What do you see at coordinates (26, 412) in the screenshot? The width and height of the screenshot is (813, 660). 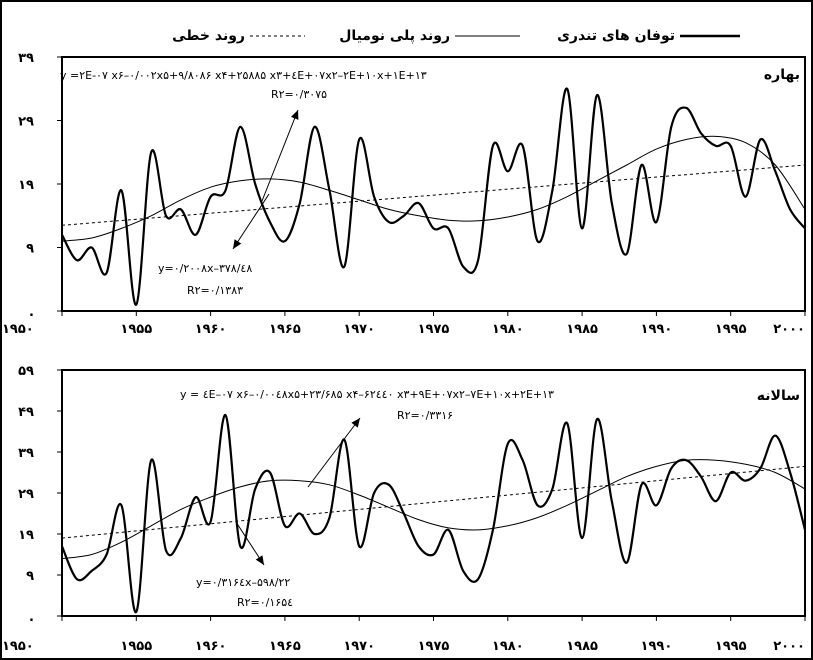 I see `y-tick-label: ۴۹` at bounding box center [26, 412].